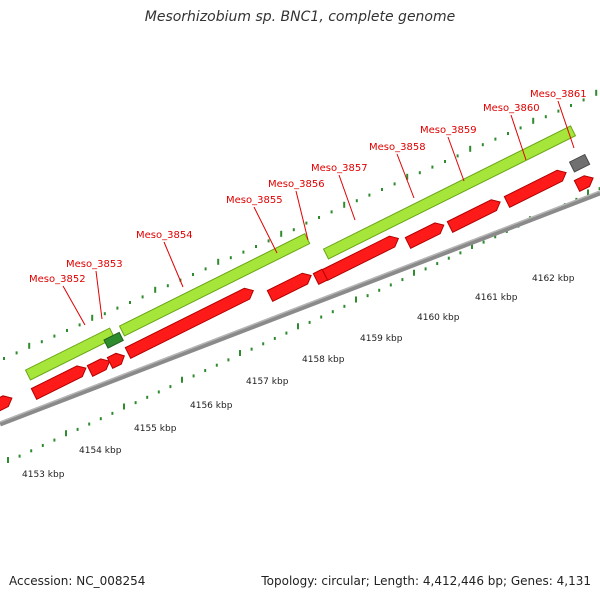 The image size is (600, 600). Describe the element at coordinates (438, 318) in the screenshot. I see `scale-label: 4160 kbp` at that location.